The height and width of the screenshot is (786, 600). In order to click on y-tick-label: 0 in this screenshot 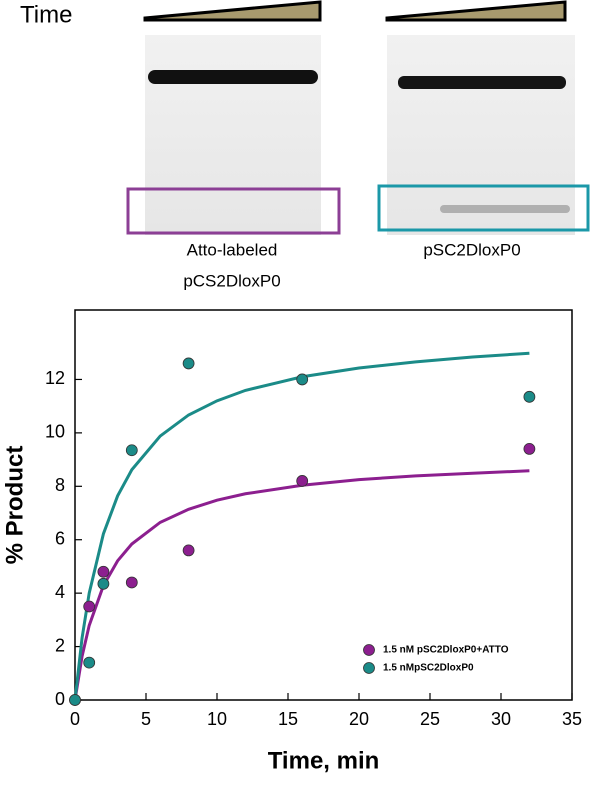, I will do `click(60, 699)`.